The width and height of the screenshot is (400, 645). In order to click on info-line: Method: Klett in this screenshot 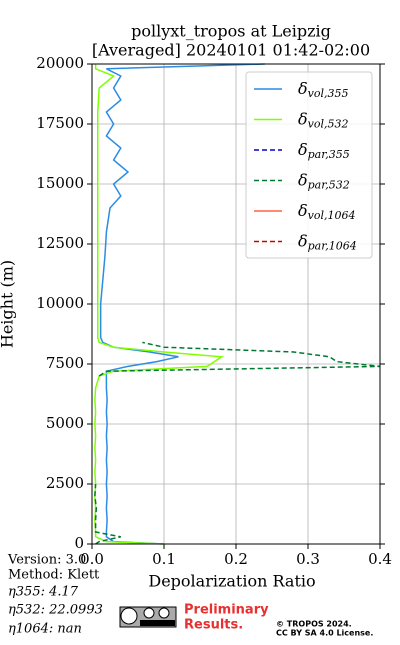, I will do `click(54, 575)`.